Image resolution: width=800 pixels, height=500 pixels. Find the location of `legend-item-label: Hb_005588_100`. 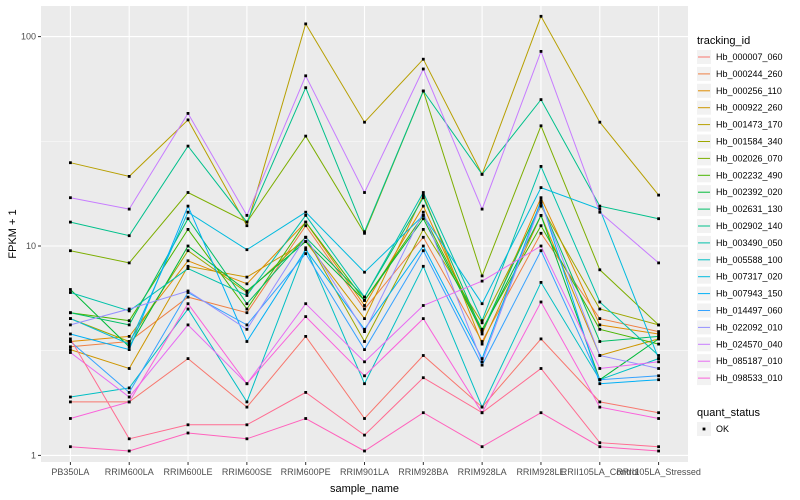

legend-item-label: Hb_005588_100 is located at coordinates (749, 260).